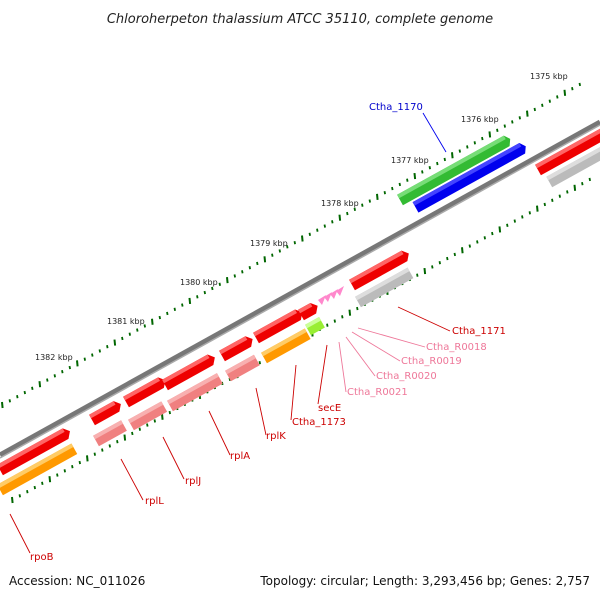  What do you see at coordinates (42, 557) in the screenshot?
I see `label-rpob: rpoB` at bounding box center [42, 557].